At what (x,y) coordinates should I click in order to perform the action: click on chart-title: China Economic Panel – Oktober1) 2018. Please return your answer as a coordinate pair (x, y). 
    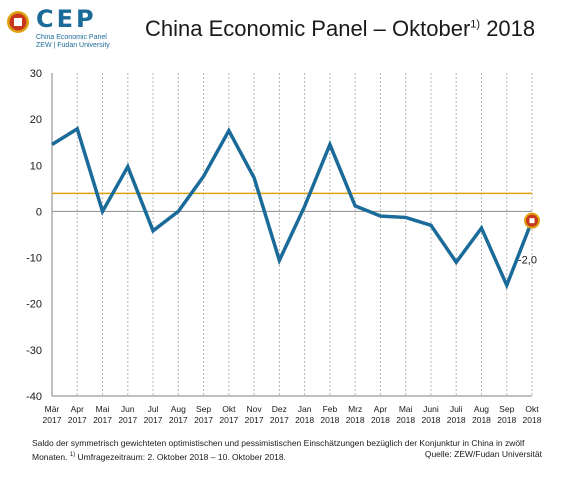
    Looking at the image, I should click on (340, 29).